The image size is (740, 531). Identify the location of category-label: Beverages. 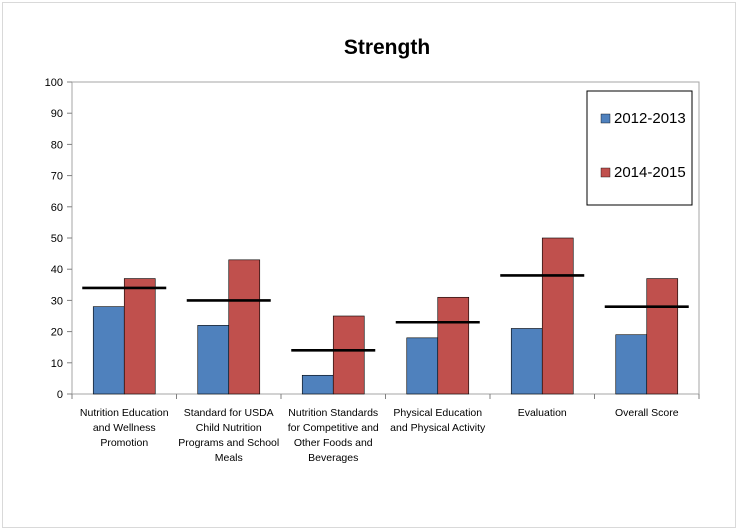
(333, 458).